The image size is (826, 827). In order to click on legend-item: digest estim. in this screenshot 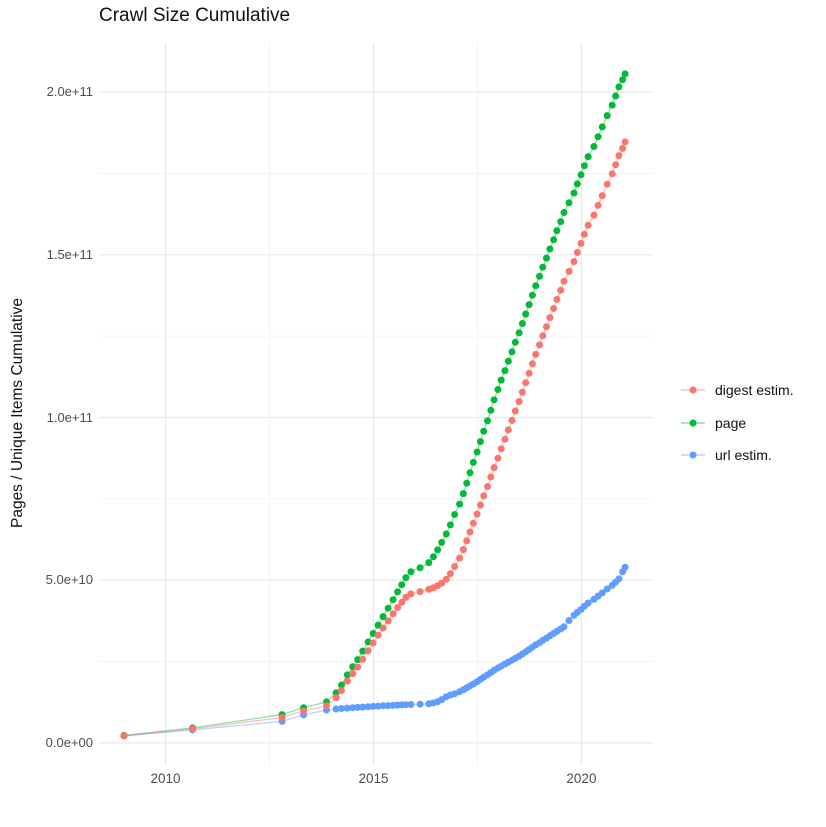, I will do `click(737, 390)`.